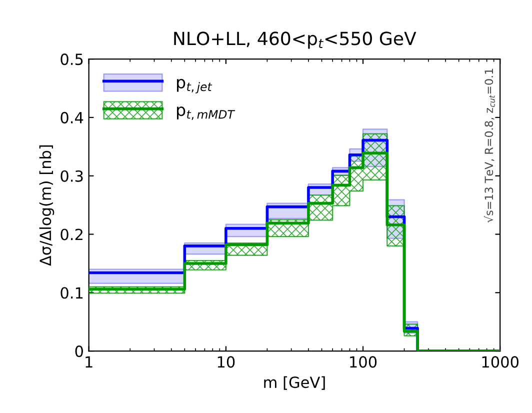 The image size is (532, 413). What do you see at coordinates (206, 113) in the screenshot?
I see `legend-label: p$_{t,mMDT}$` at bounding box center [206, 113].